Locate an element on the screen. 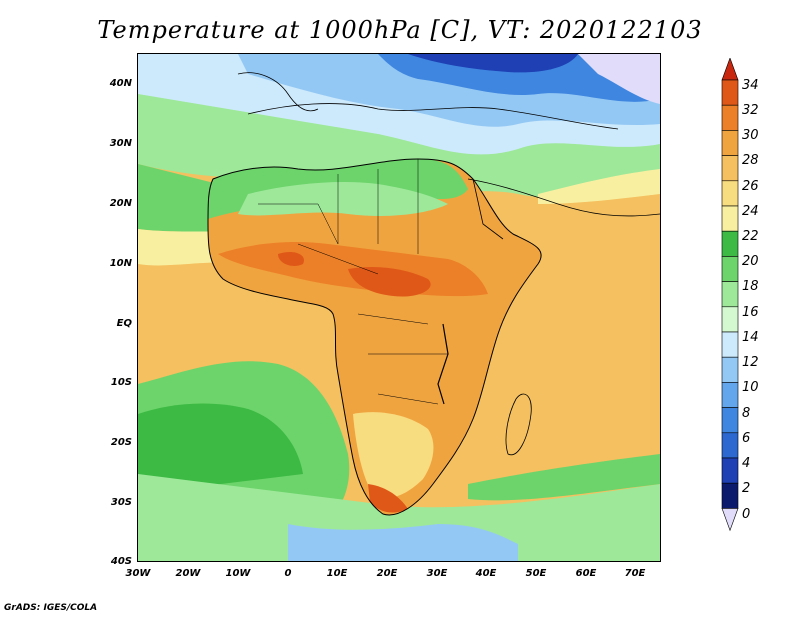 The width and height of the screenshot is (800, 618). southern-africa-field is located at coordinates (393, 455).